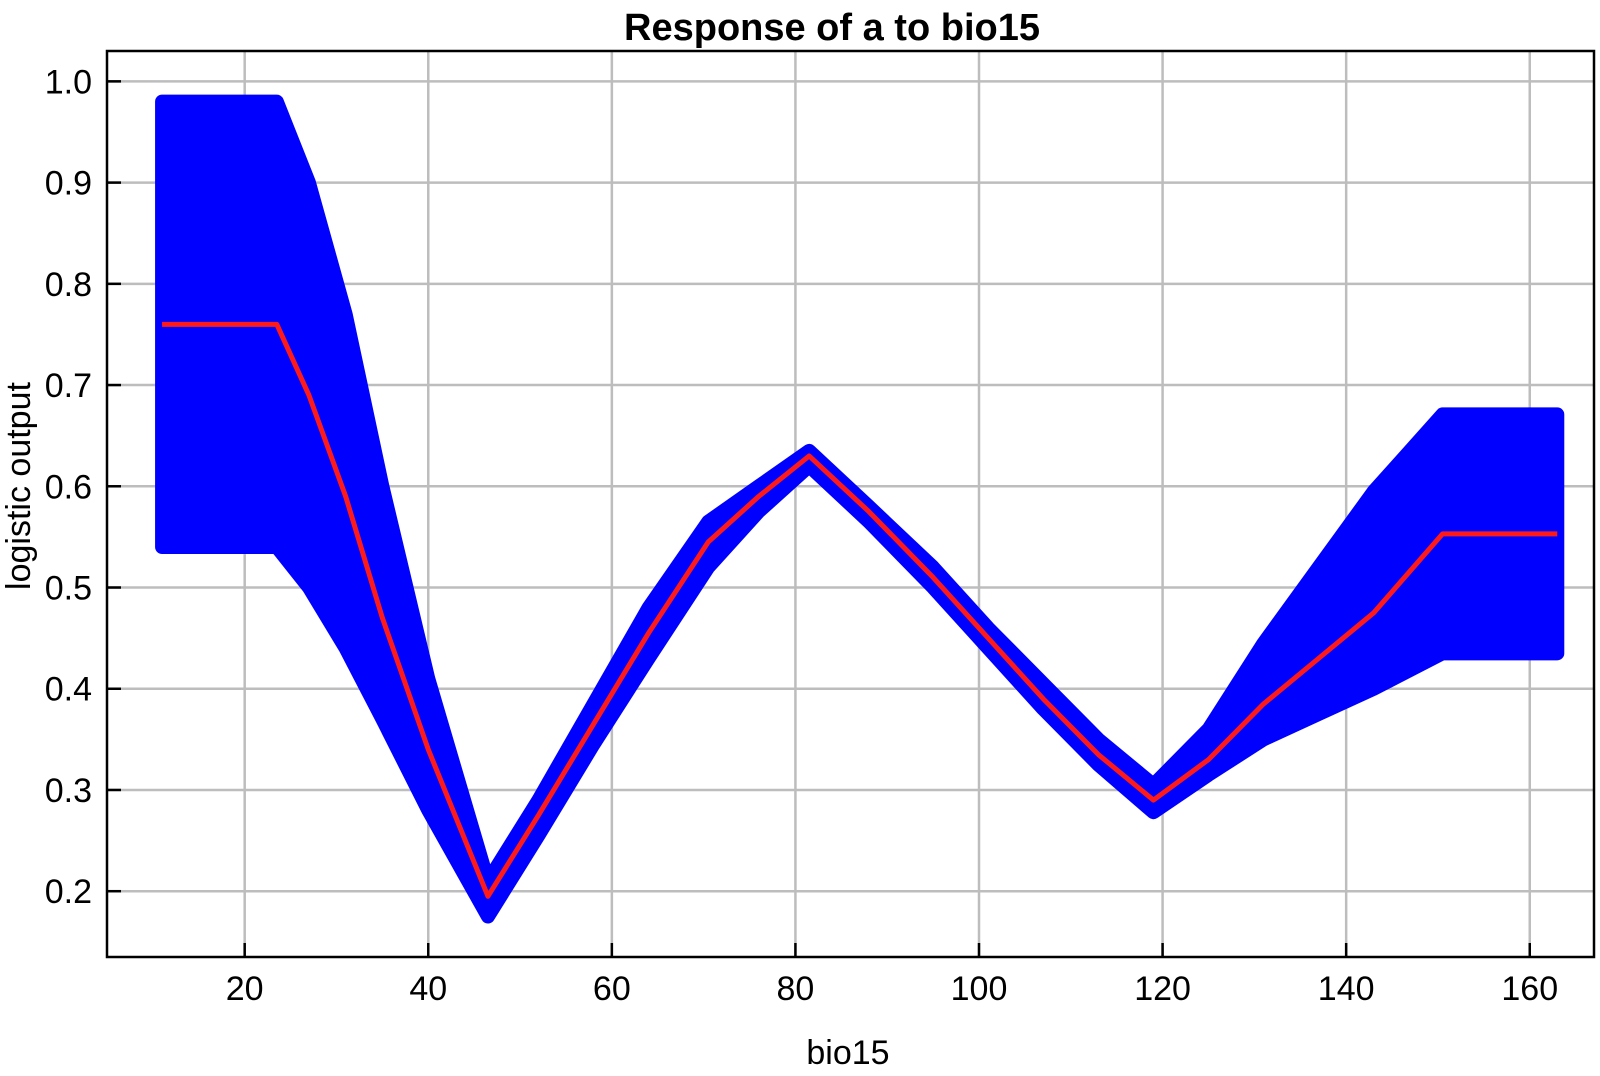  Describe the element at coordinates (68, 690) in the screenshot. I see `y-tick-label: 0.4` at that location.